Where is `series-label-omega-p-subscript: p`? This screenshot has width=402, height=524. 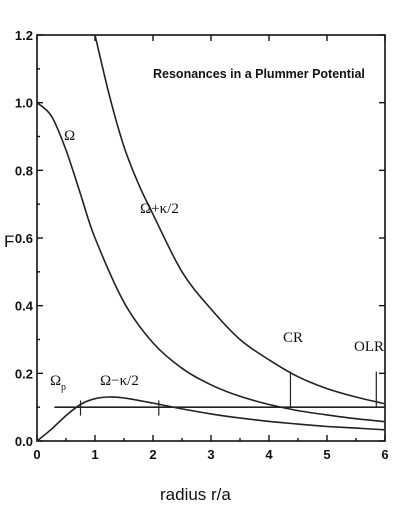
series-label-omega-p-subscript: p is located at coordinates (63, 387).